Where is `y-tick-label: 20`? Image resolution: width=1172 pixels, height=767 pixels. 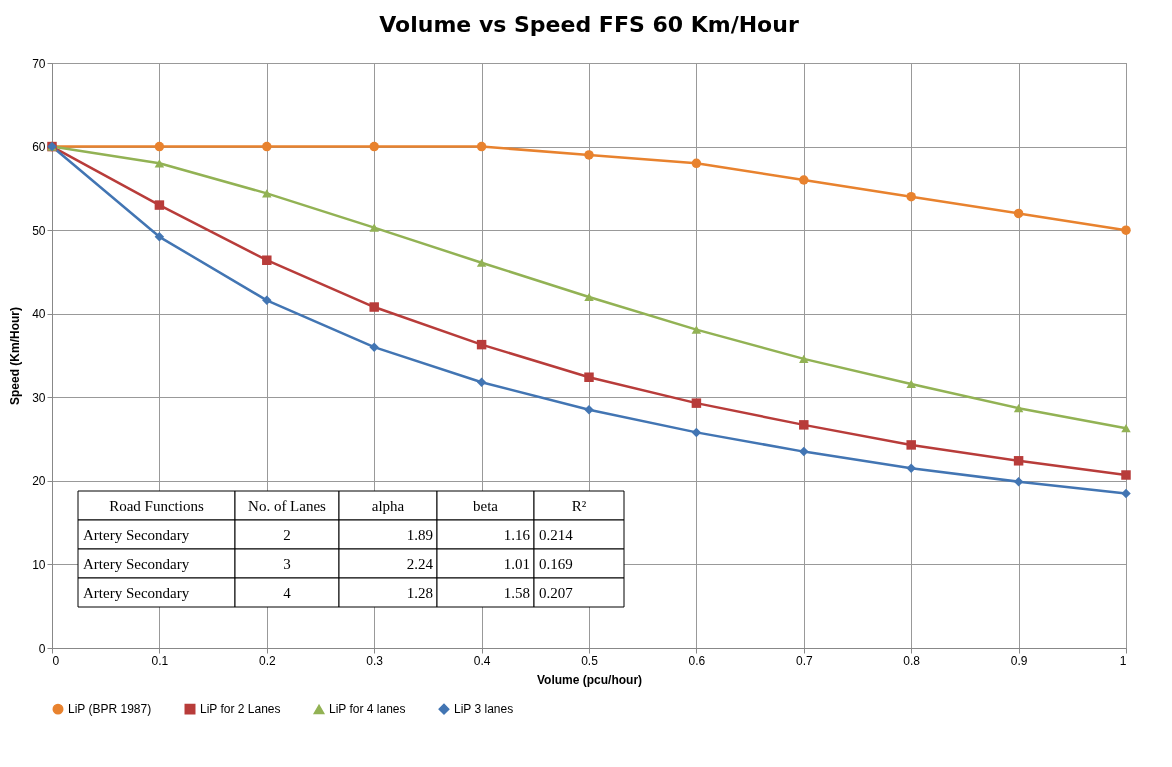 y-tick-label: 20 is located at coordinates (39, 481).